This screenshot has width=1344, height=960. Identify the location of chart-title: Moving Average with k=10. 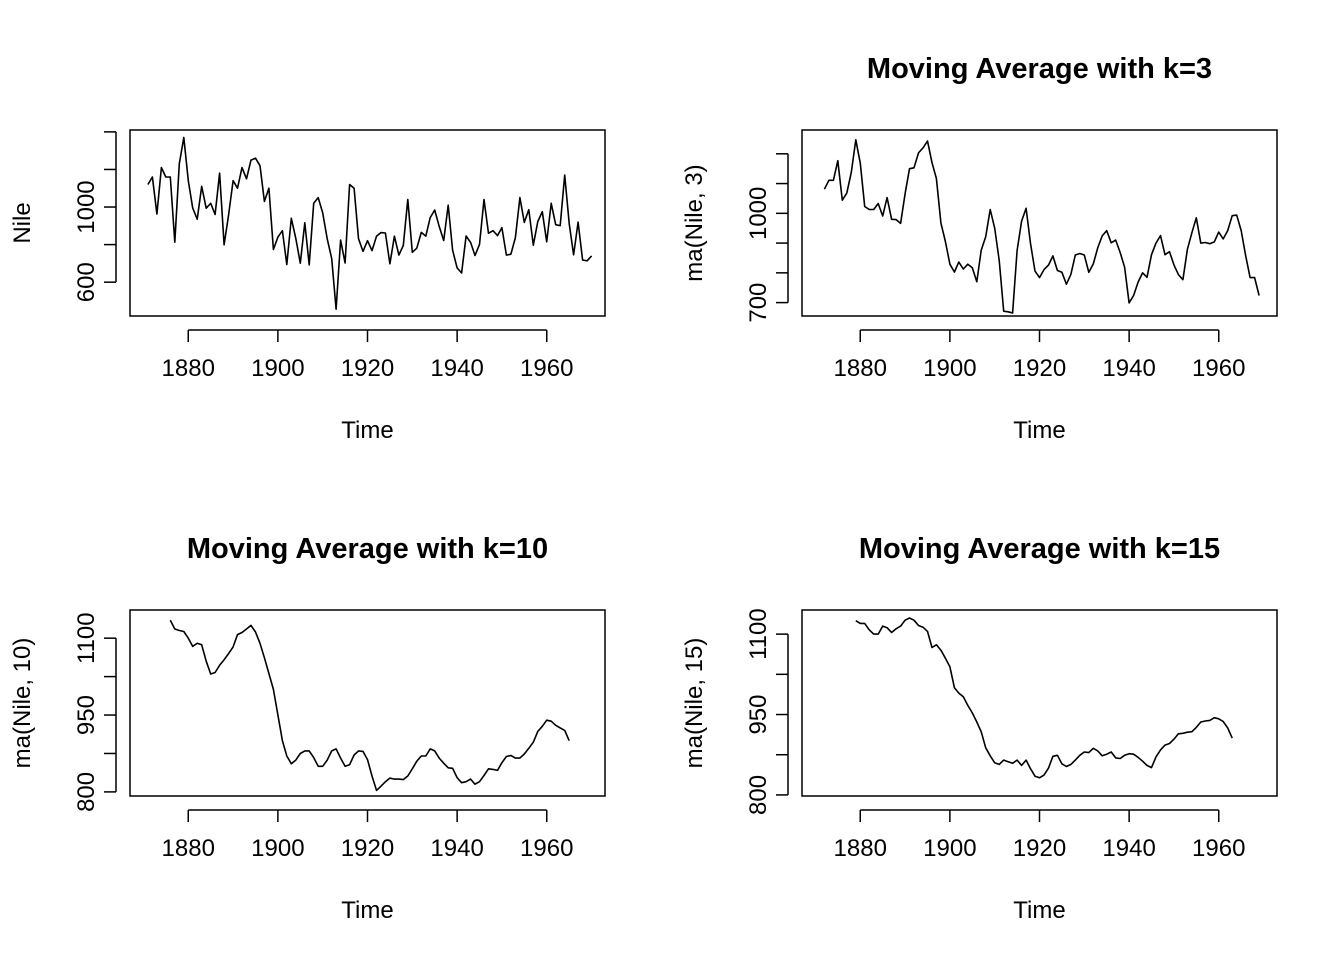
(367, 549).